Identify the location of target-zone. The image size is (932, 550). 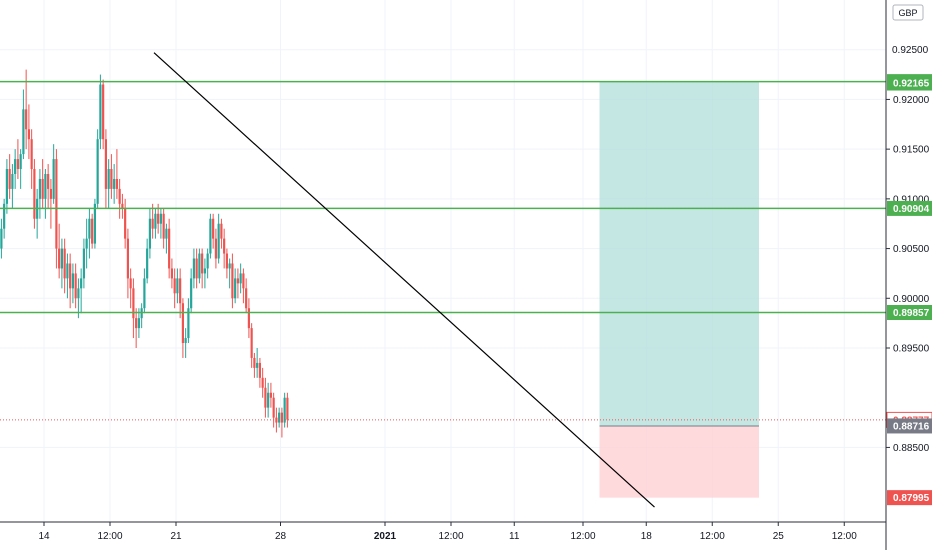
(679, 253).